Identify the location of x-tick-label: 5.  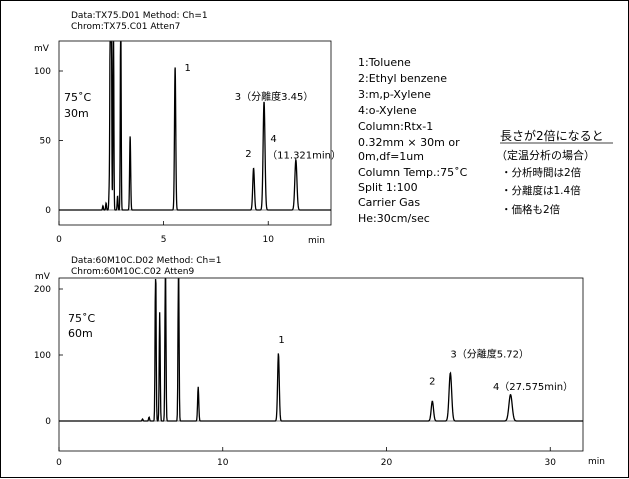
(164, 240).